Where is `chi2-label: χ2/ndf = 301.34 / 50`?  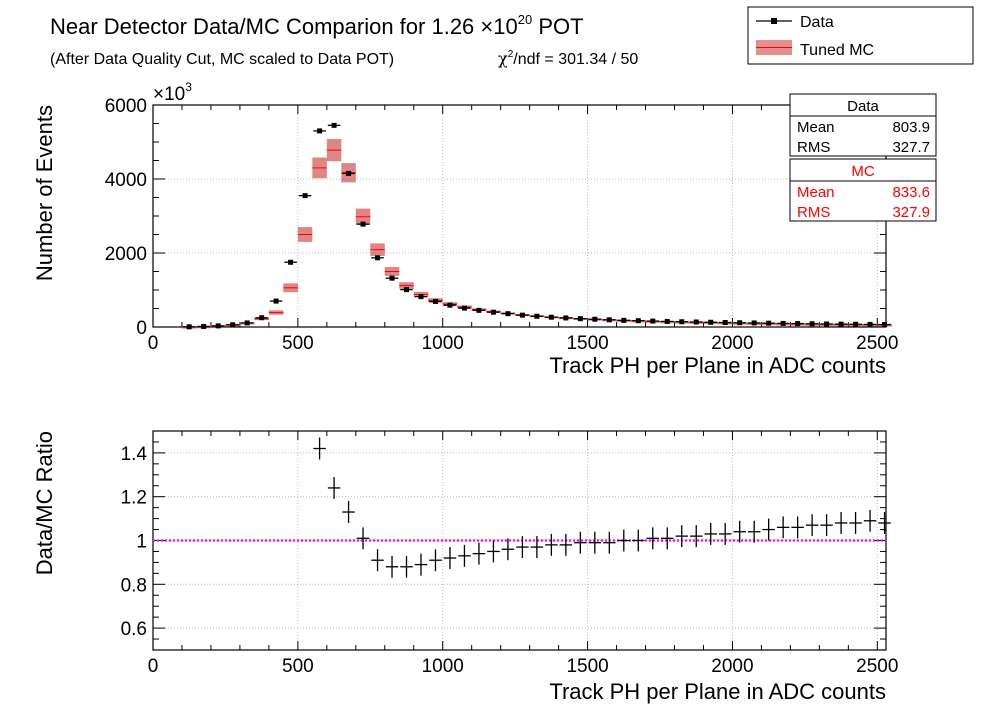 chi2-label: χ2/ndf = 301.34 / 50 is located at coordinates (568, 58).